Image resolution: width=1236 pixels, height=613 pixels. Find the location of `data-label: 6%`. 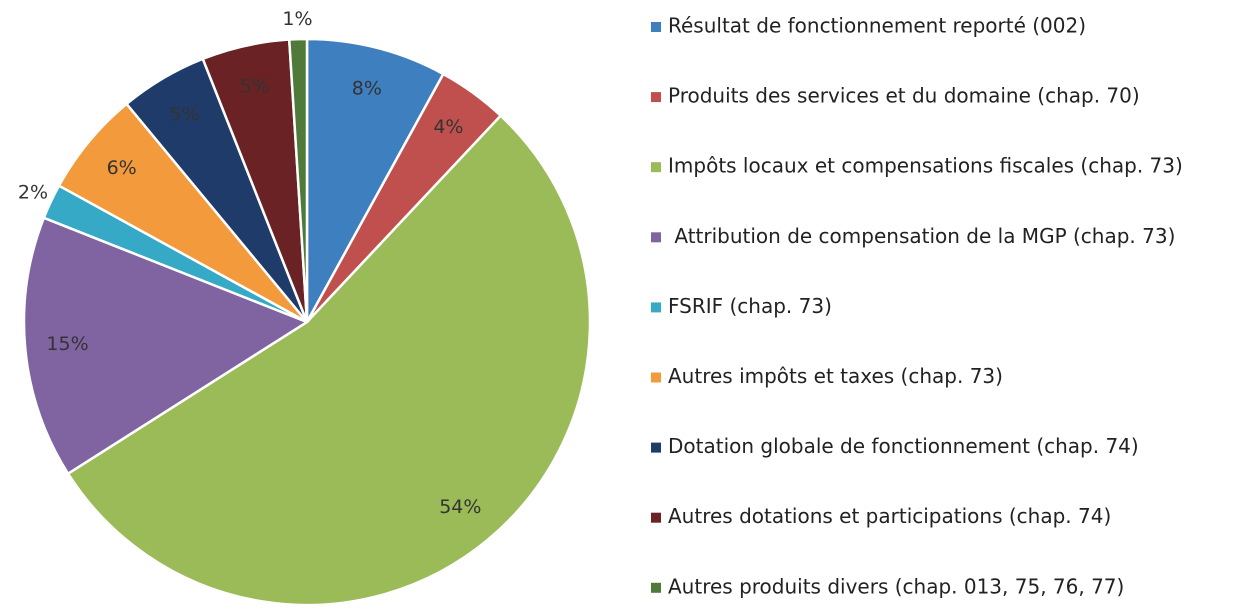

data-label: 6% is located at coordinates (122, 168).